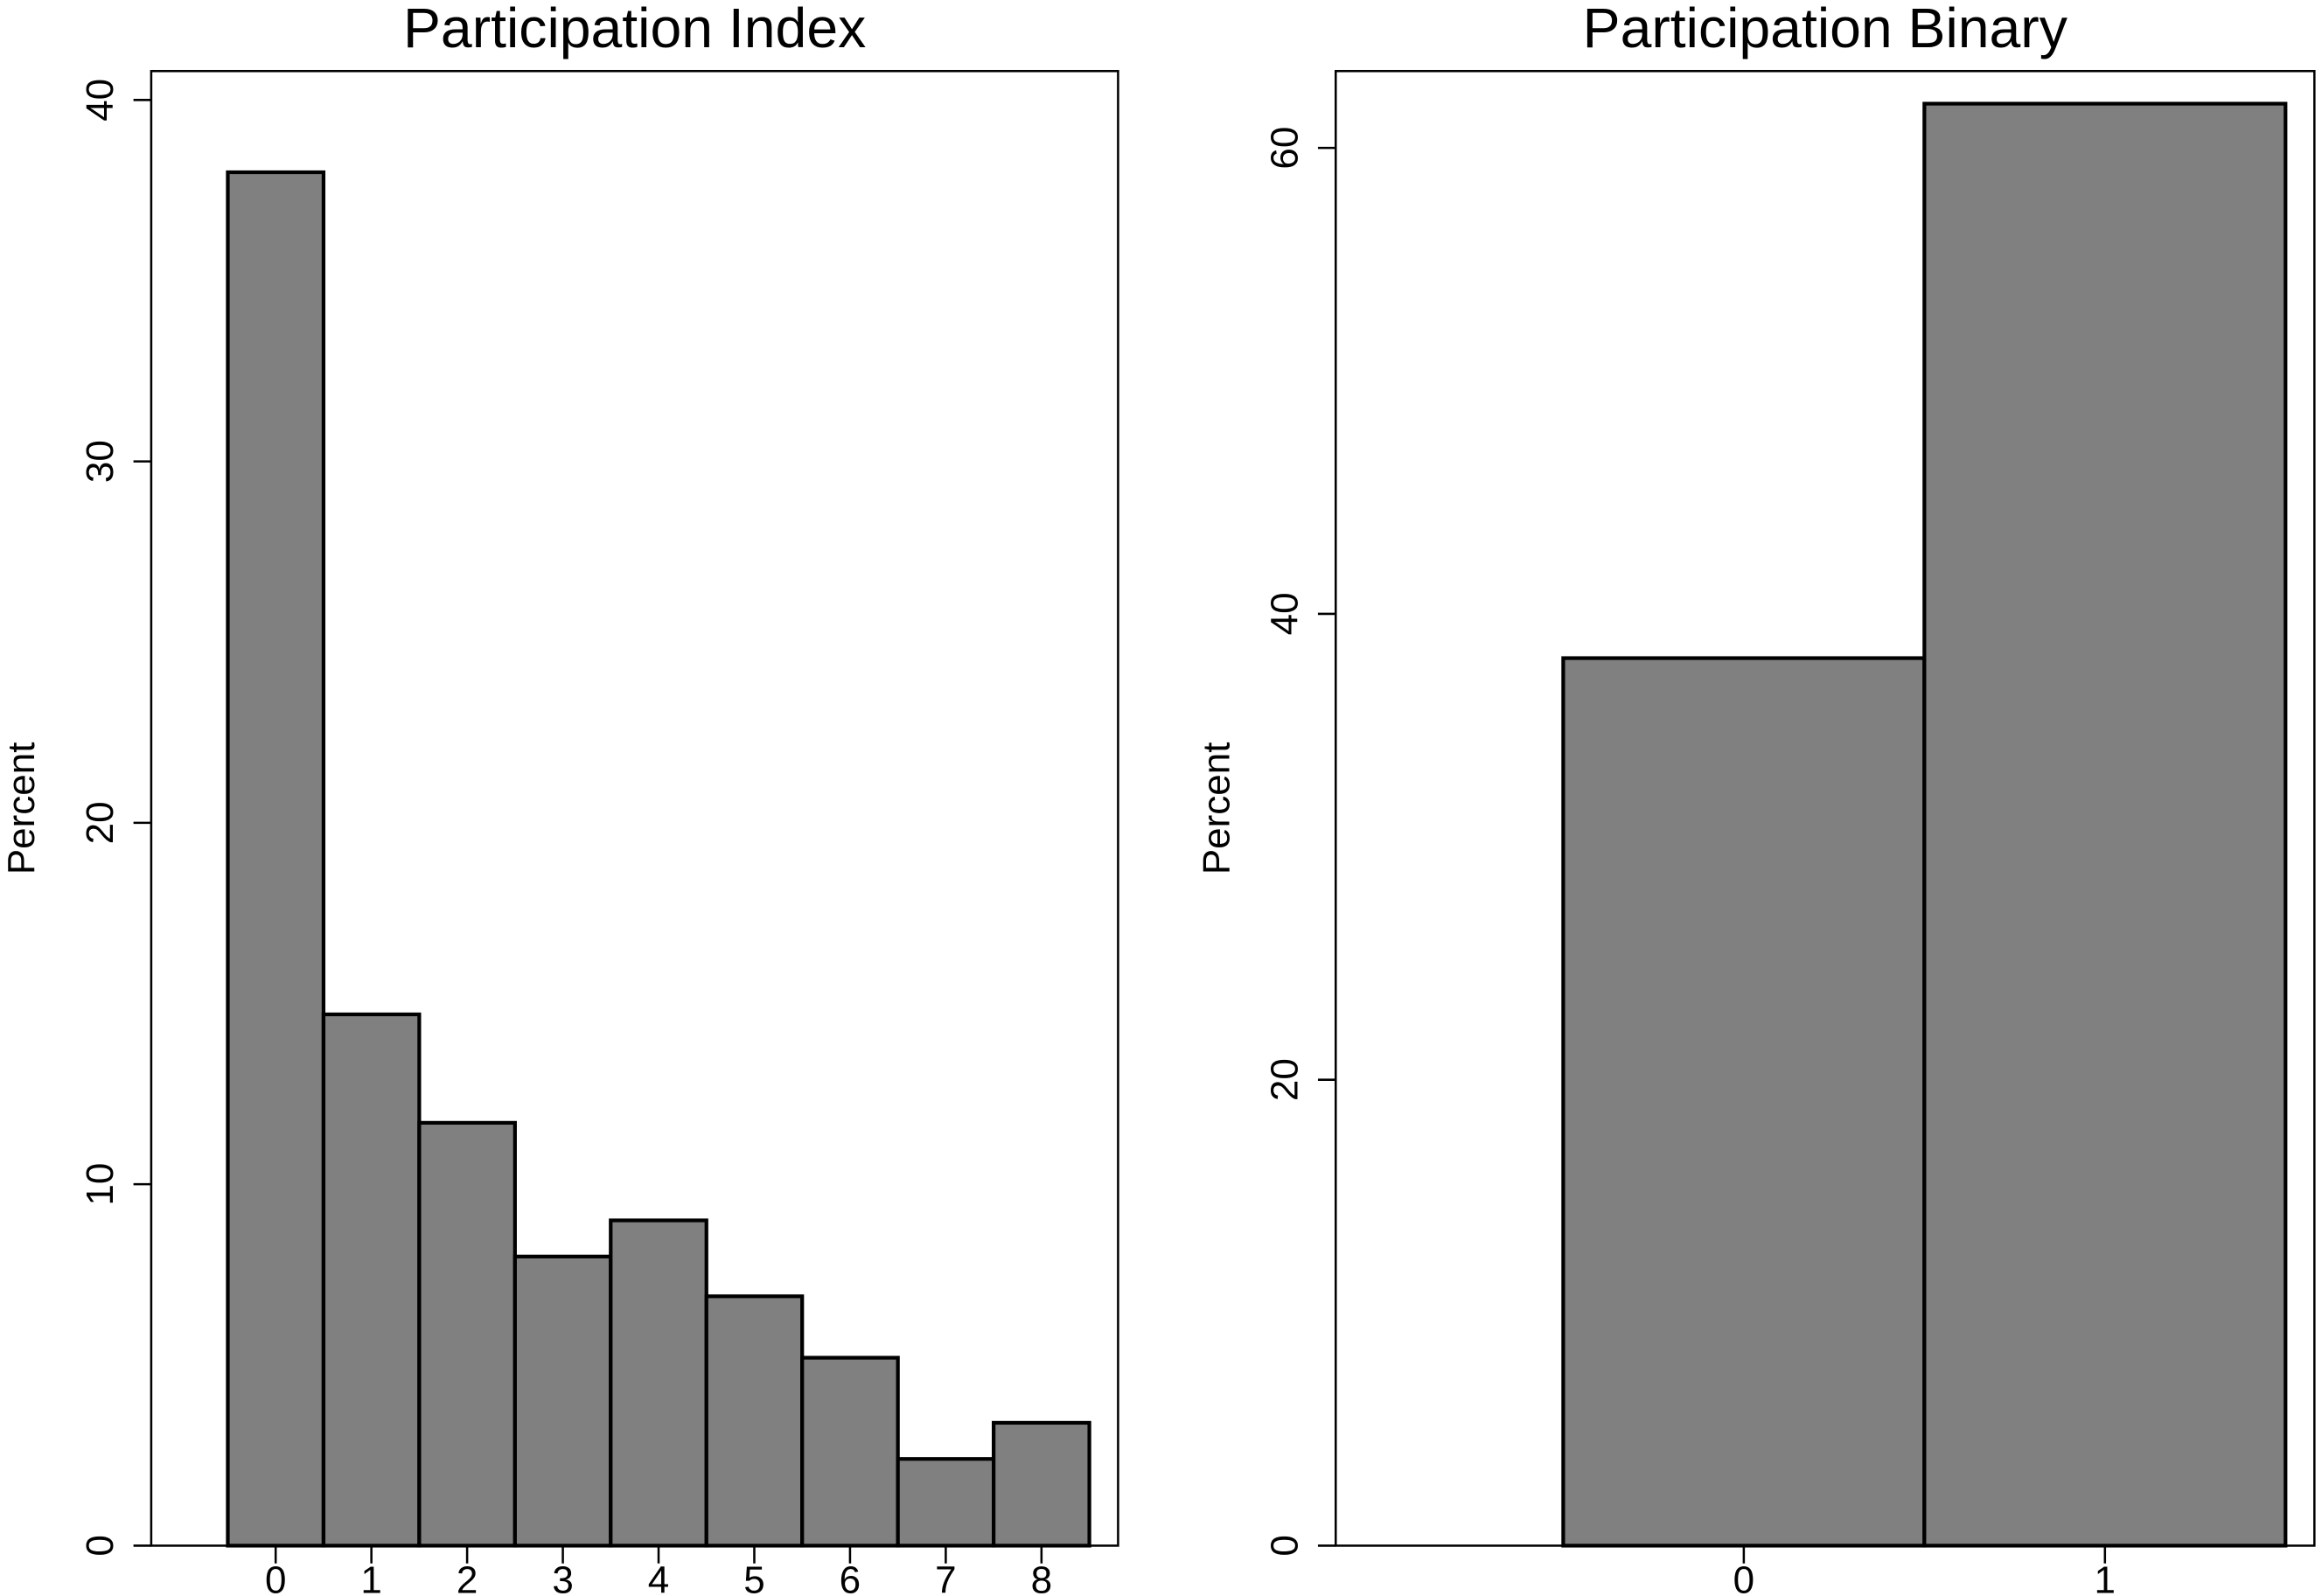 This screenshot has width=2322, height=1596. I want to click on x-tick-label: 6, so click(850, 1577).